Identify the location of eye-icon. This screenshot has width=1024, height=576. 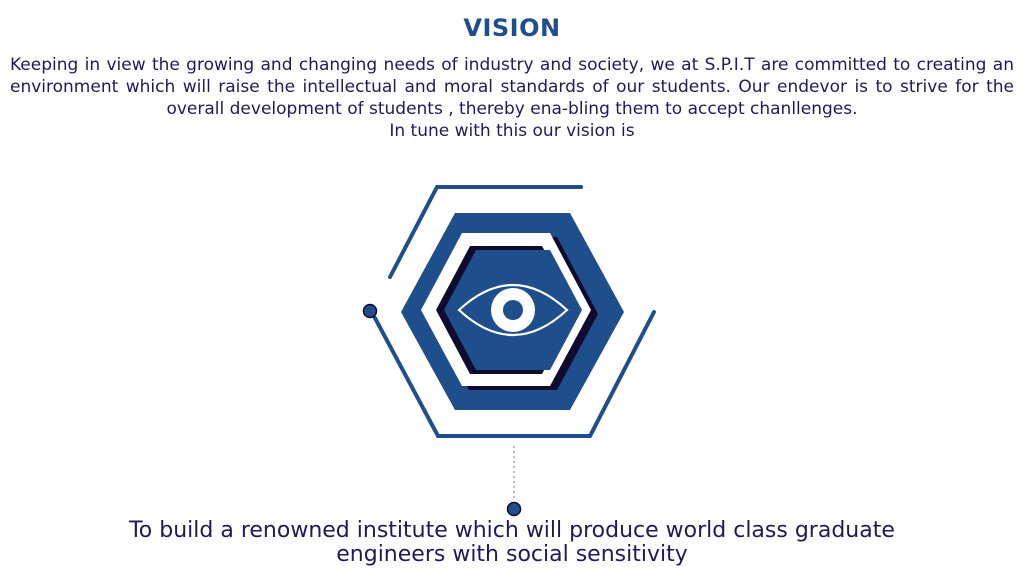
(513, 310).